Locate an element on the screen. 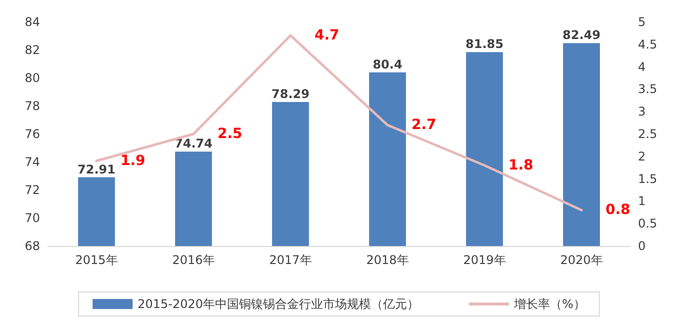  data-label: 82.49 is located at coordinates (581, 35).